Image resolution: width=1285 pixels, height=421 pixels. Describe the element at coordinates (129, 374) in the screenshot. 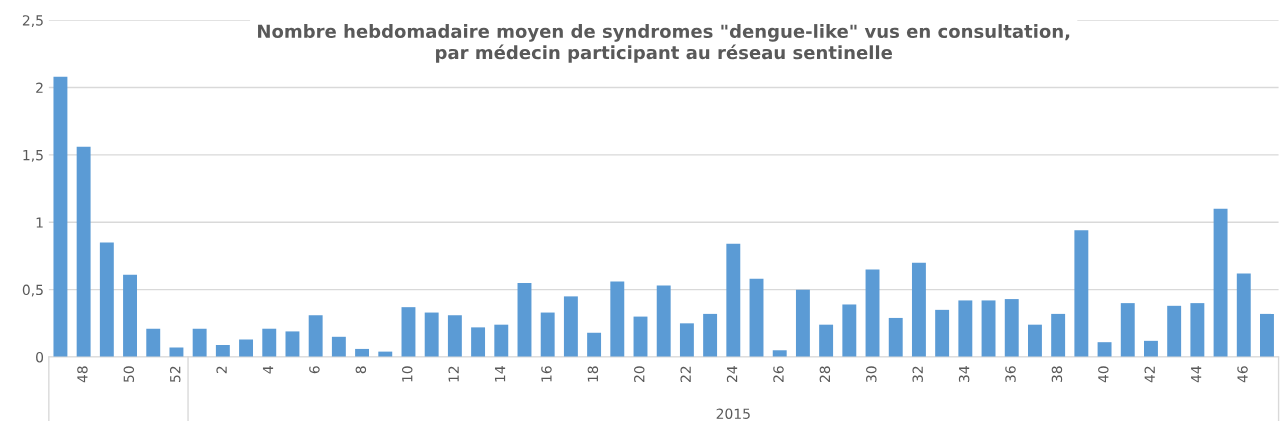

I see `x-tick-label: 50` at that location.